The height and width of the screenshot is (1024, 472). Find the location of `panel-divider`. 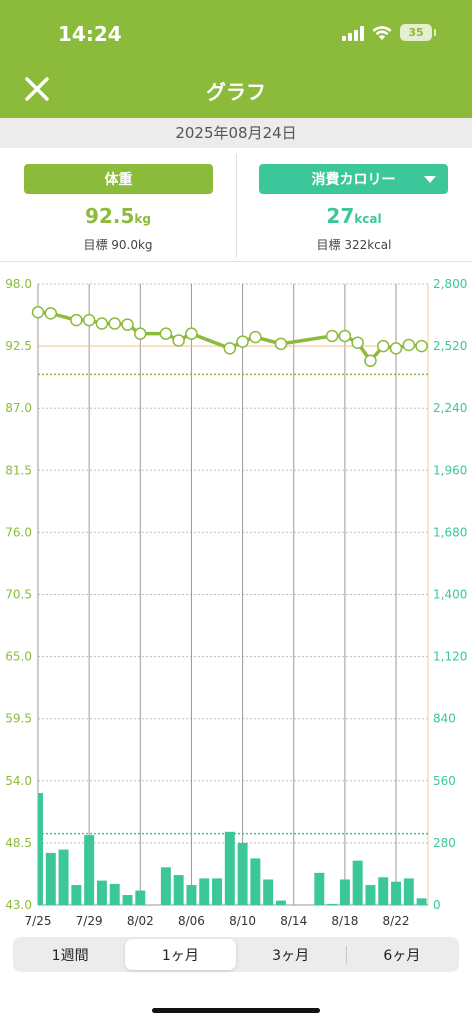

panel-divider is located at coordinates (236, 206).